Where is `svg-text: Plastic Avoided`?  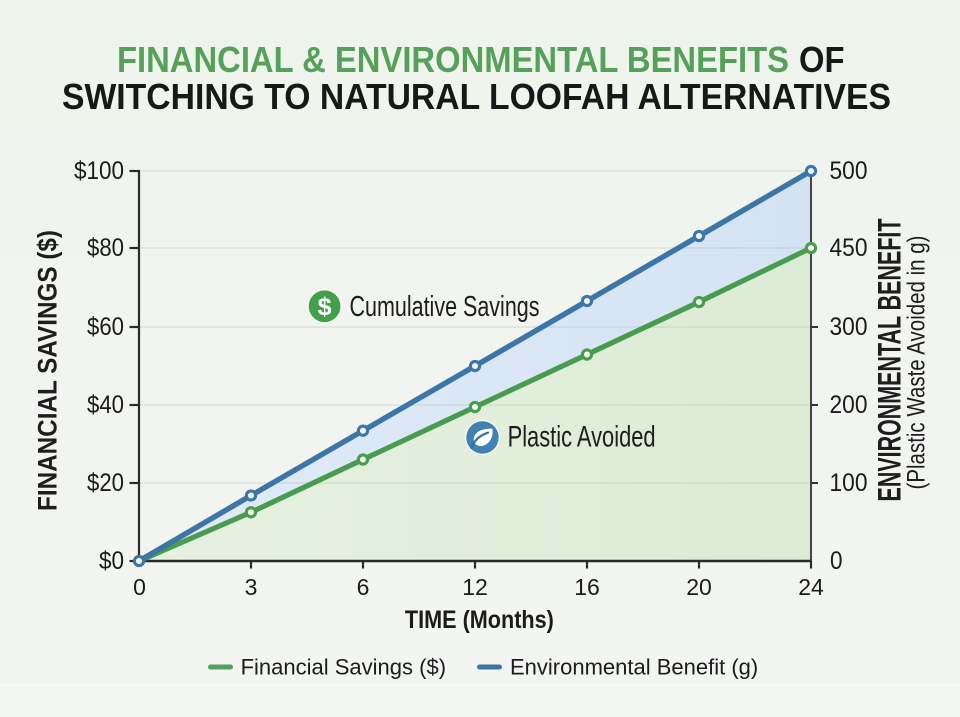 svg-text: Plastic Avoided is located at coordinates (582, 437).